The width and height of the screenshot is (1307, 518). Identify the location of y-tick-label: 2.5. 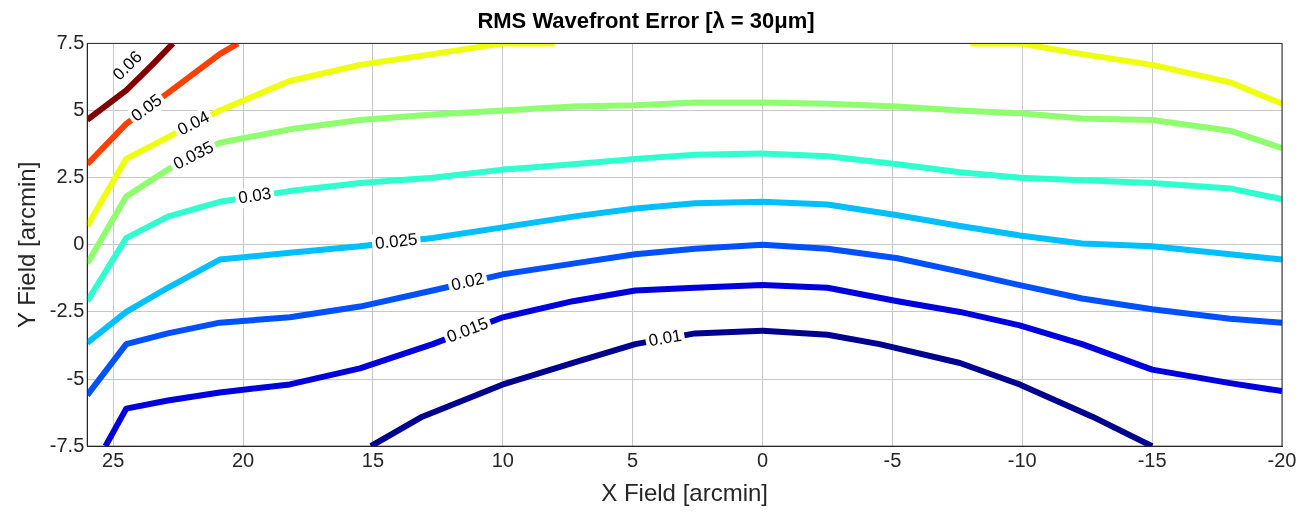
(70, 176).